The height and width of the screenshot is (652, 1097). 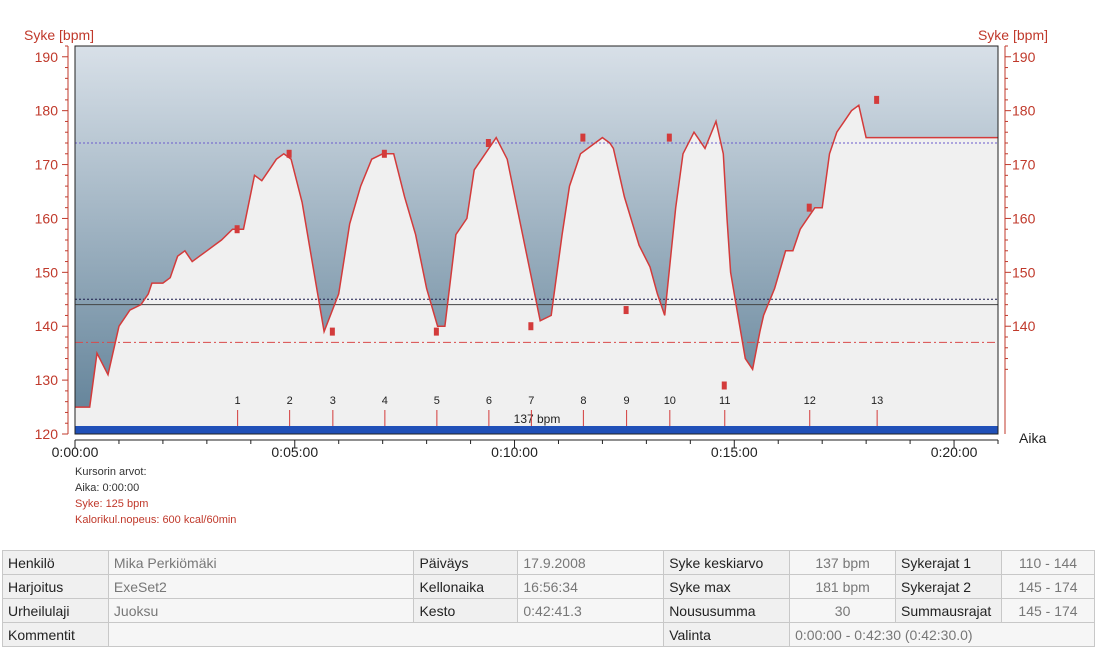 I want to click on lap-label: 12, so click(x=810, y=401).